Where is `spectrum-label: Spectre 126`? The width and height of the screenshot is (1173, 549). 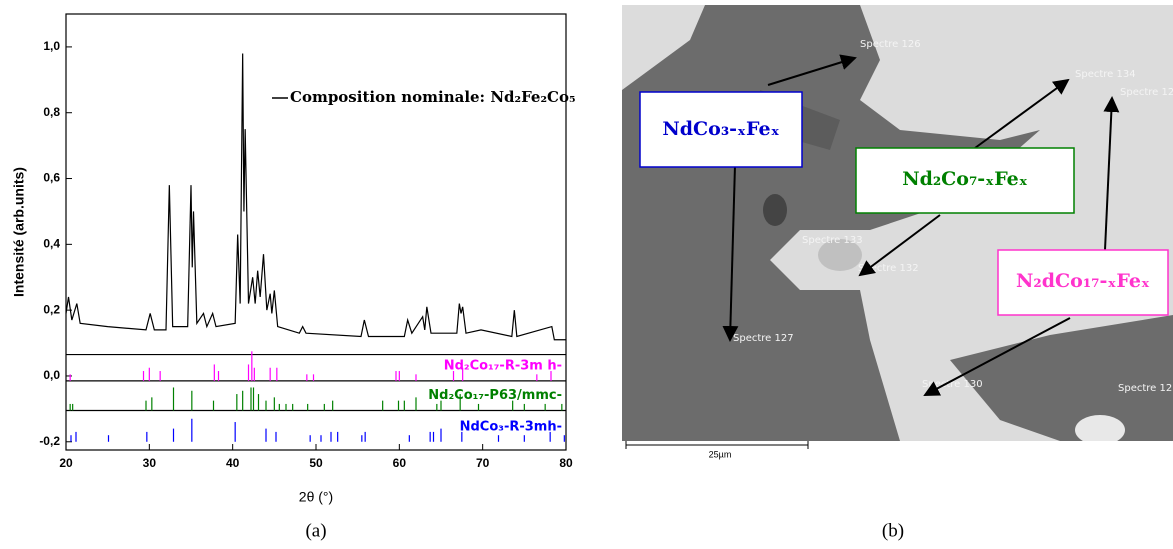
spectrum-label: Spectre 126 is located at coordinates (890, 44).